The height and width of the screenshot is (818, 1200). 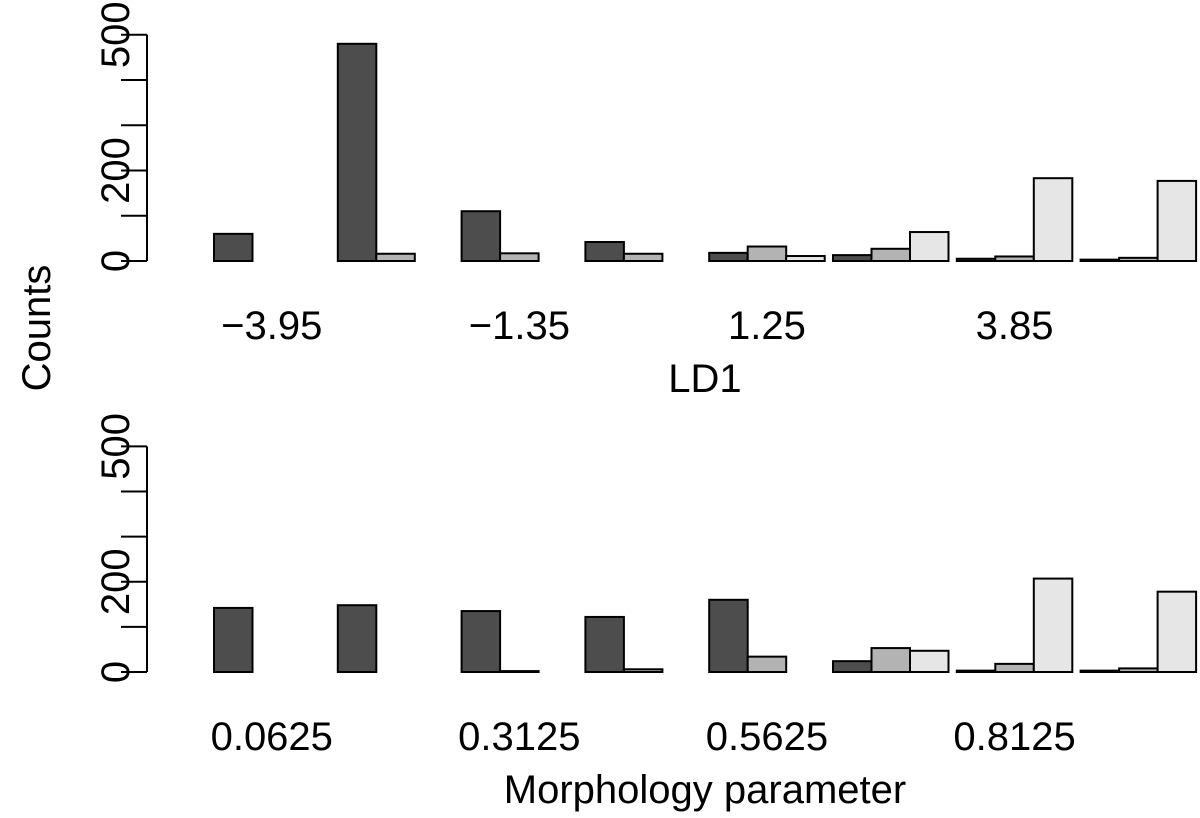 What do you see at coordinates (704, 379) in the screenshot?
I see `x-axis-label-ld1: LD1` at bounding box center [704, 379].